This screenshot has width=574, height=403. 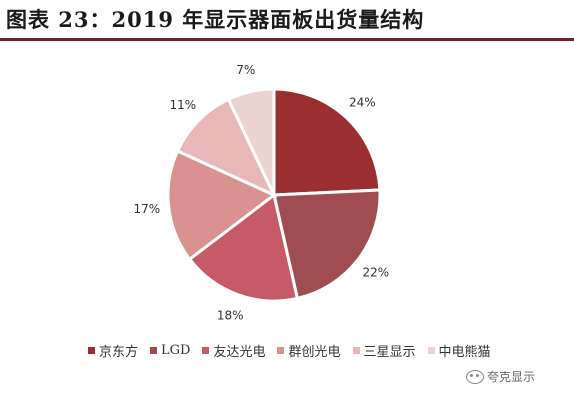 I want to click on legend-item-3: 群创光电, so click(x=309, y=350).